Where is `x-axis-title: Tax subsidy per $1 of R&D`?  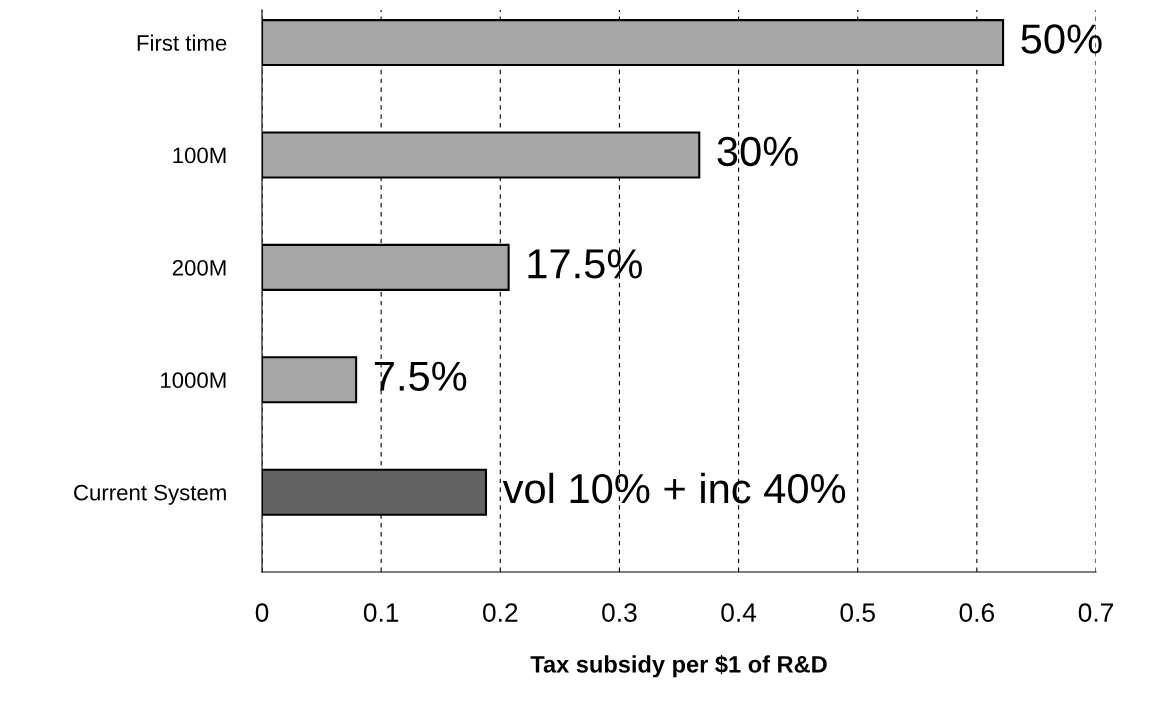
x-axis-title: Tax subsidy per $1 of R&D is located at coordinates (678, 666).